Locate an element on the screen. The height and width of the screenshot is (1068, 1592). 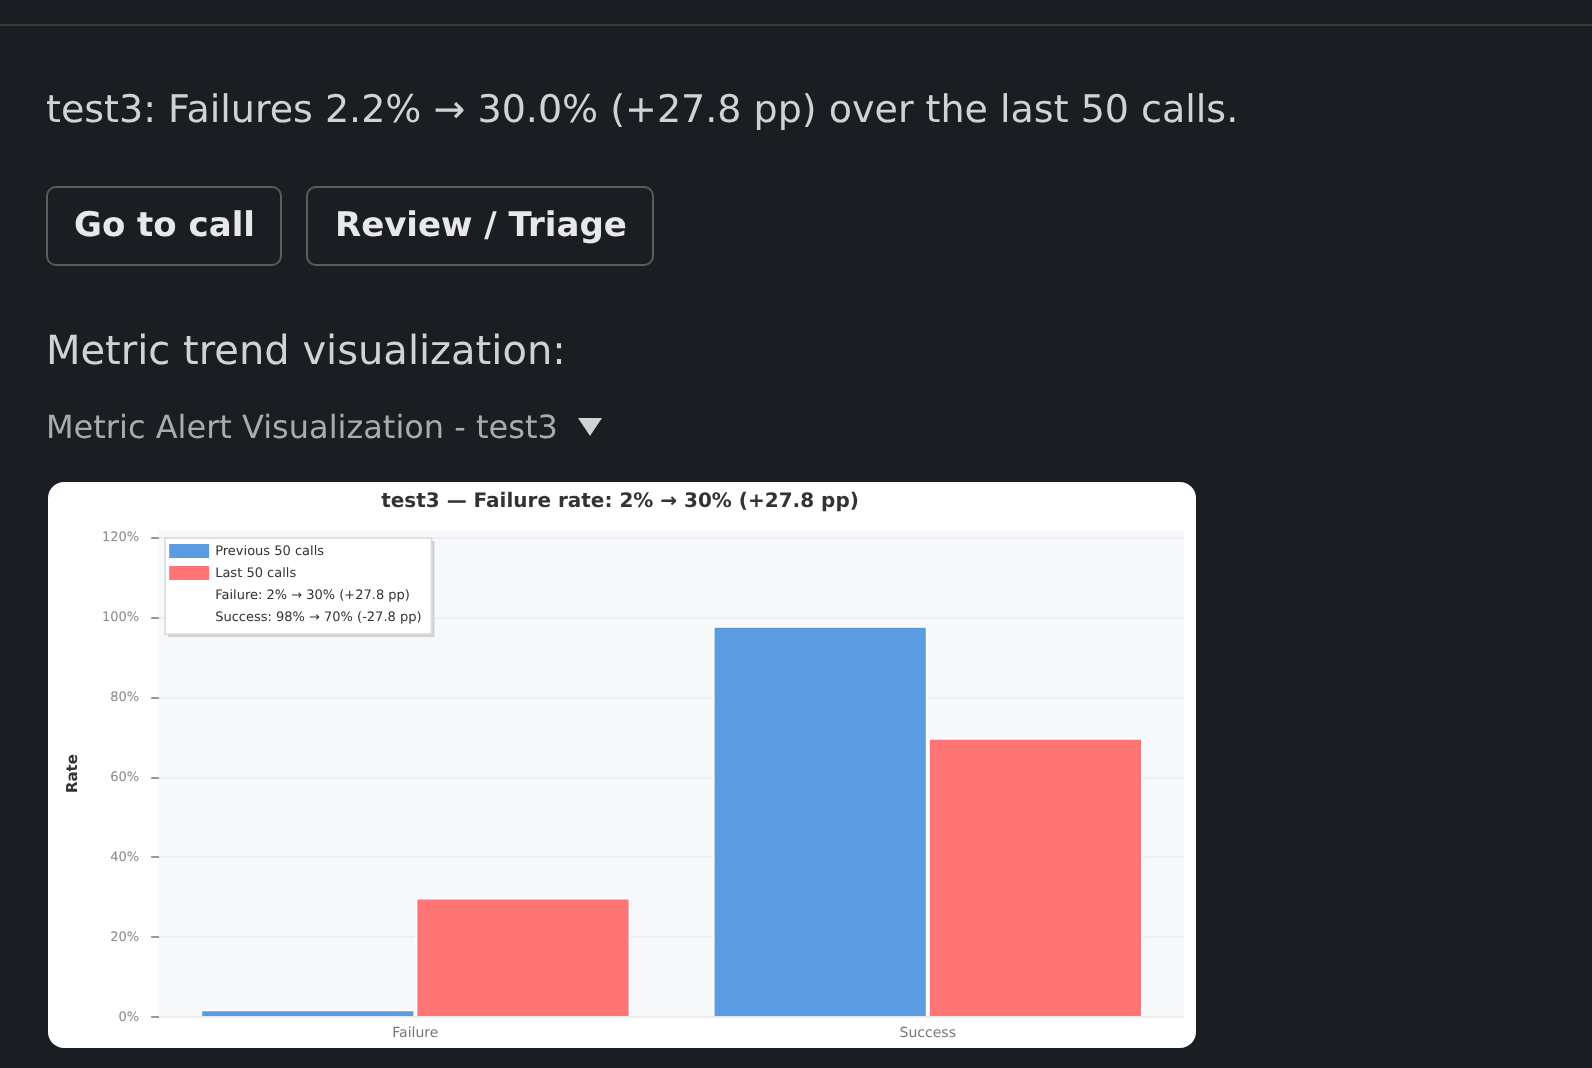
chart-title: test3 — Failure rate: 2% → 30% (+27.8 pp) is located at coordinates (620, 502).